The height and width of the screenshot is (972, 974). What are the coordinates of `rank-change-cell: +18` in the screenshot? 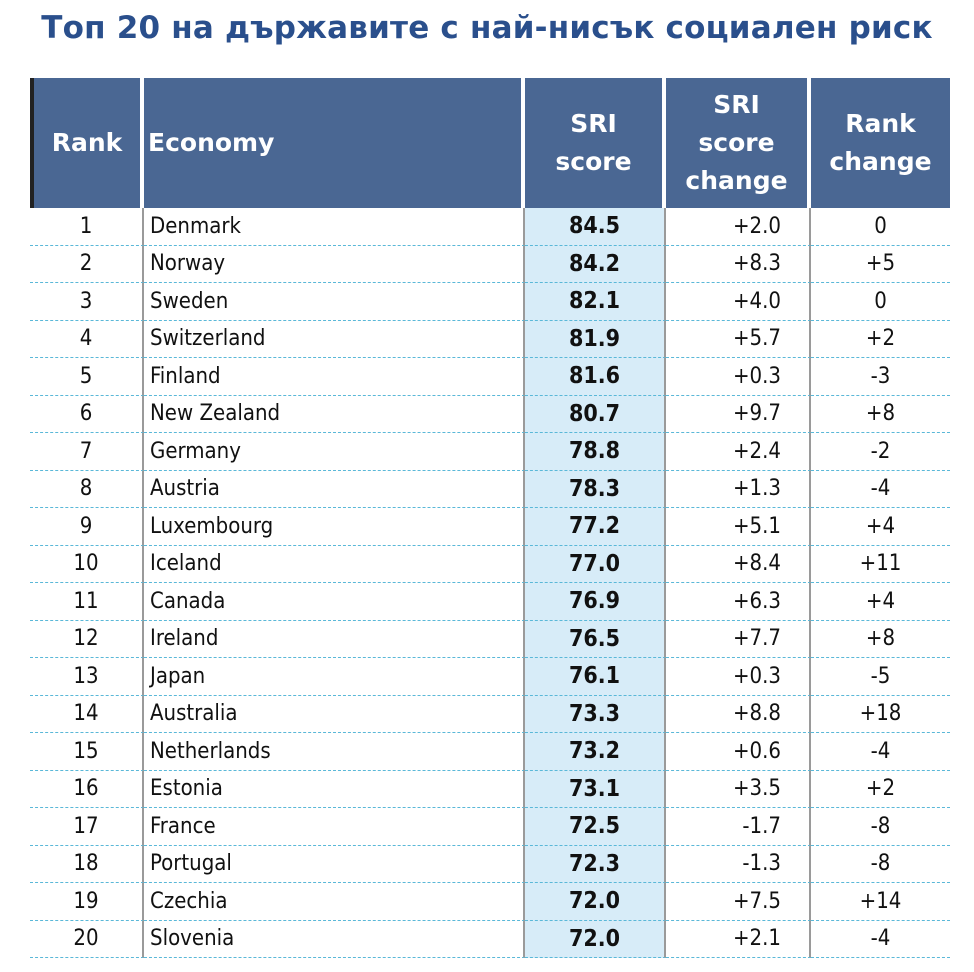 It's located at (880, 714).